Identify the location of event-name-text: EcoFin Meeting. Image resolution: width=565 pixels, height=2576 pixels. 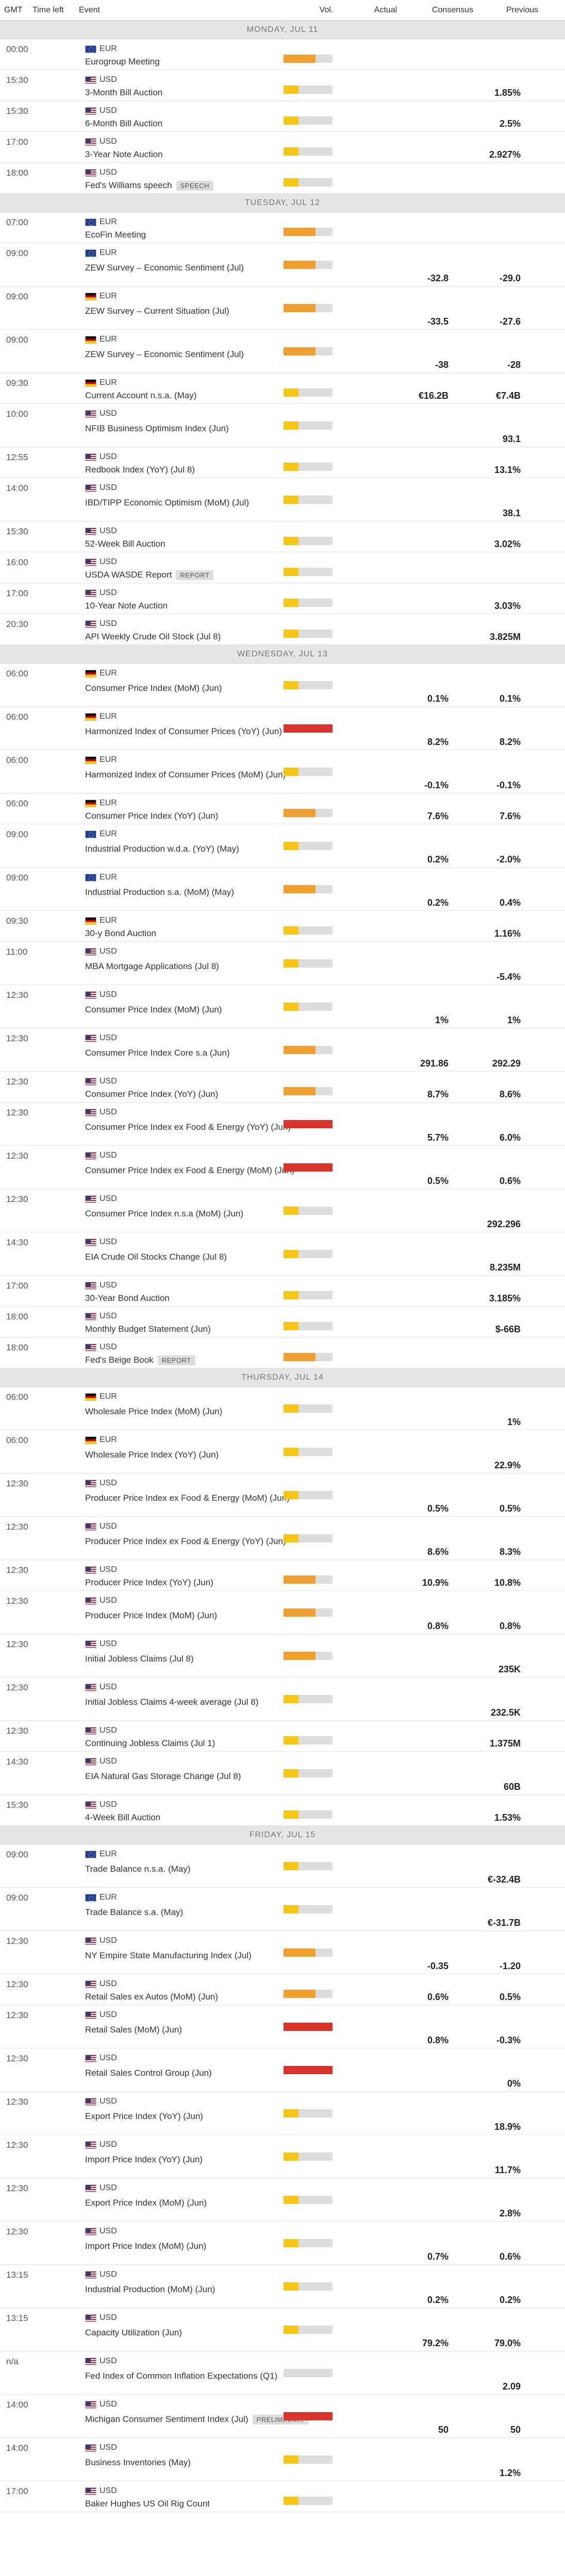
(116, 235).